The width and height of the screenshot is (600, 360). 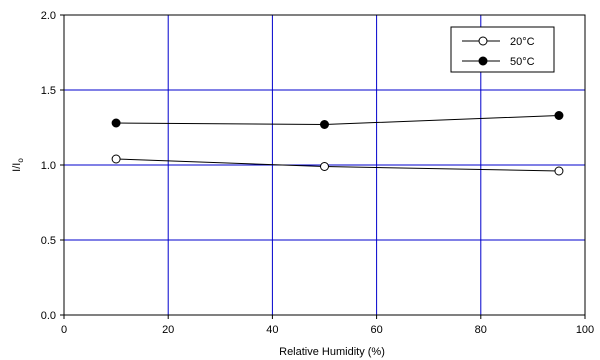 What do you see at coordinates (64, 330) in the screenshot?
I see `x-tick-label: 0` at bounding box center [64, 330].